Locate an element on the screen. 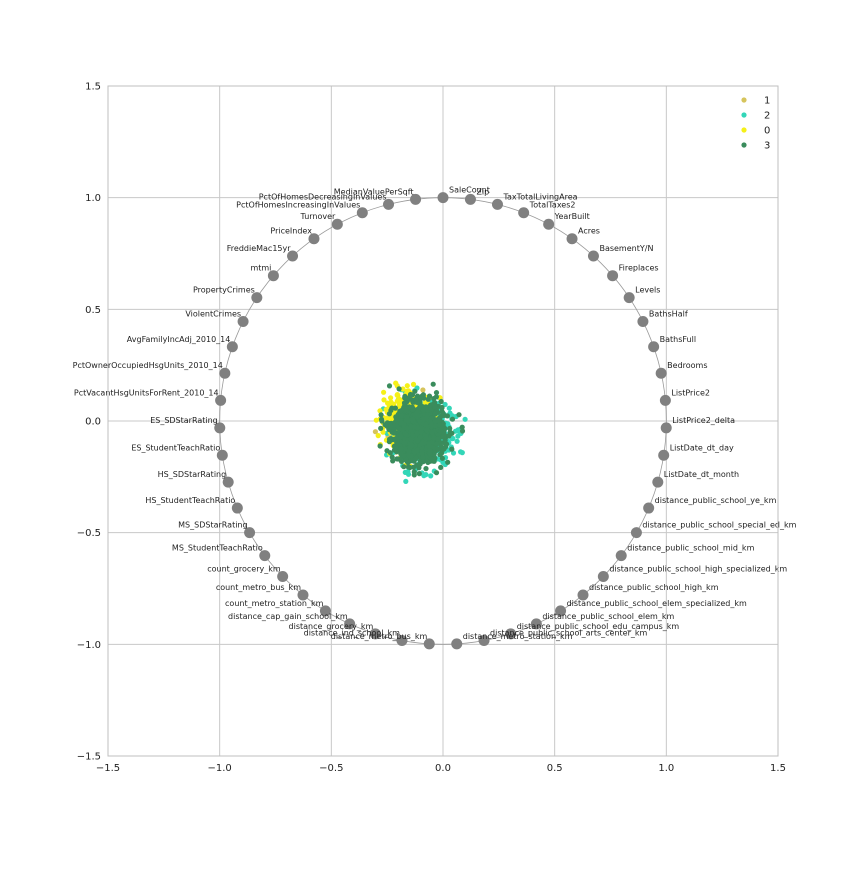 This screenshot has width=864, height=869. anchor-label: BasementY/N is located at coordinates (626, 248).